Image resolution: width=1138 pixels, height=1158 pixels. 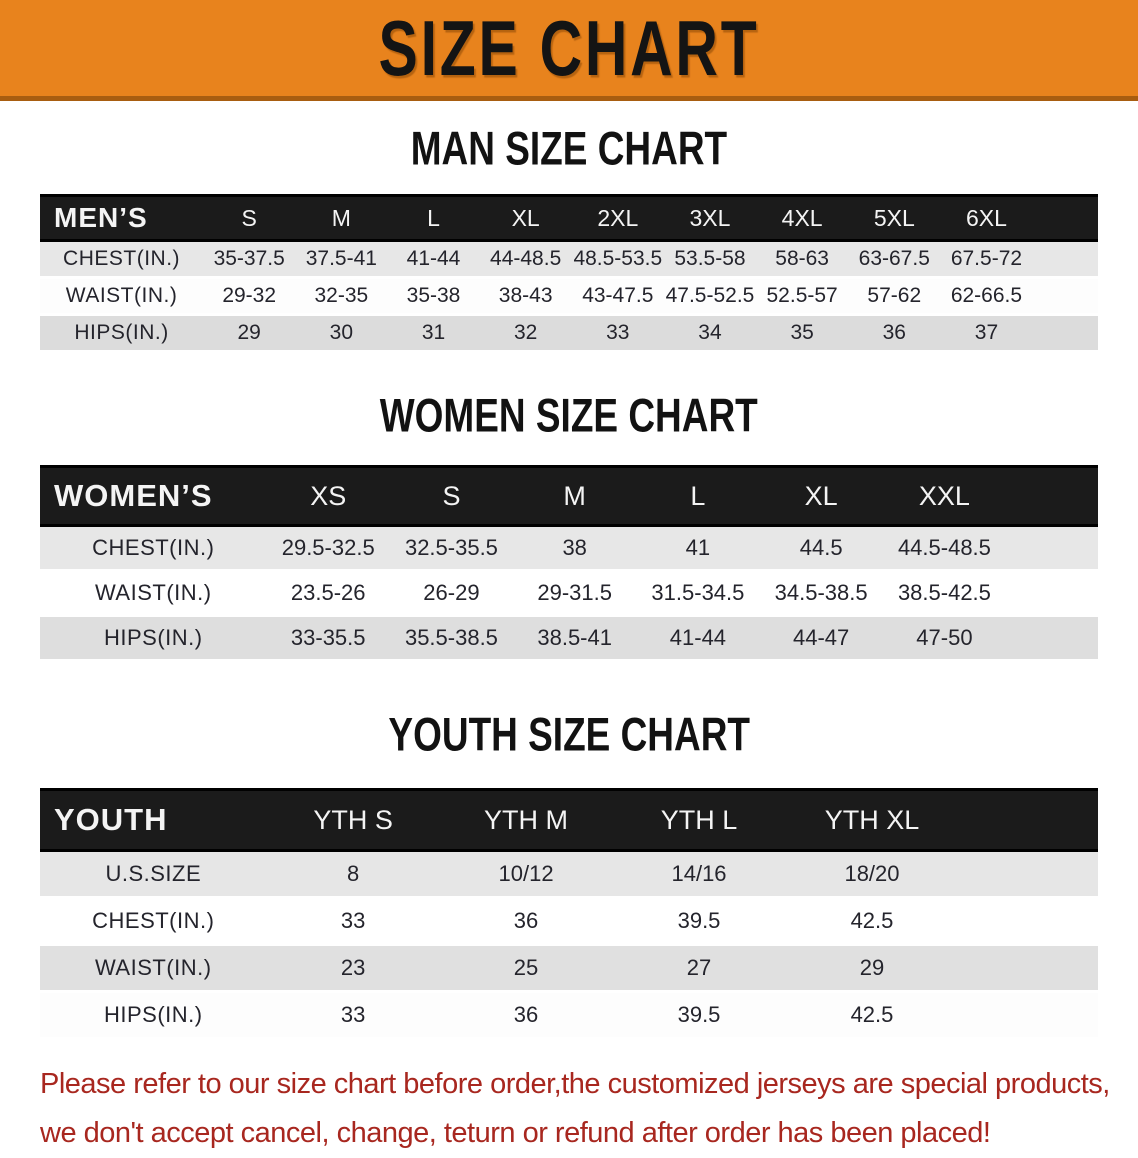 I want to click on measurement-row: WAIST(IN.) 23 25 27 29, so click(x=569, y=968).